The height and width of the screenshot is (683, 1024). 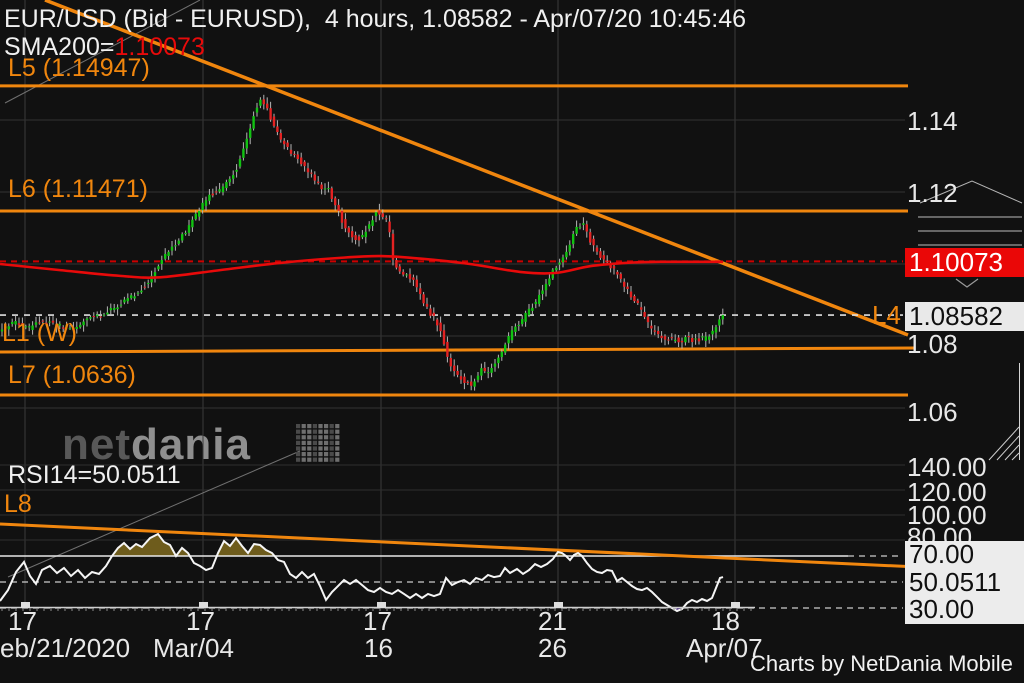 I want to click on sma-indicator-label: SMA200=1.10073, so click(x=104, y=47).